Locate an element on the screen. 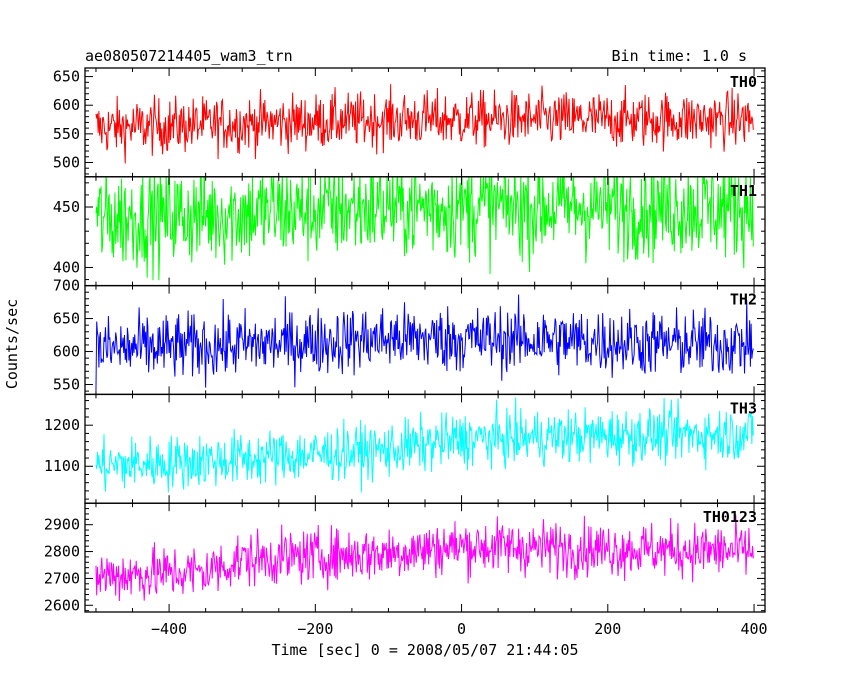  x-axis-label: Time [sec] 0 = 2008/05/07 21:44:05 is located at coordinates (424, 650).